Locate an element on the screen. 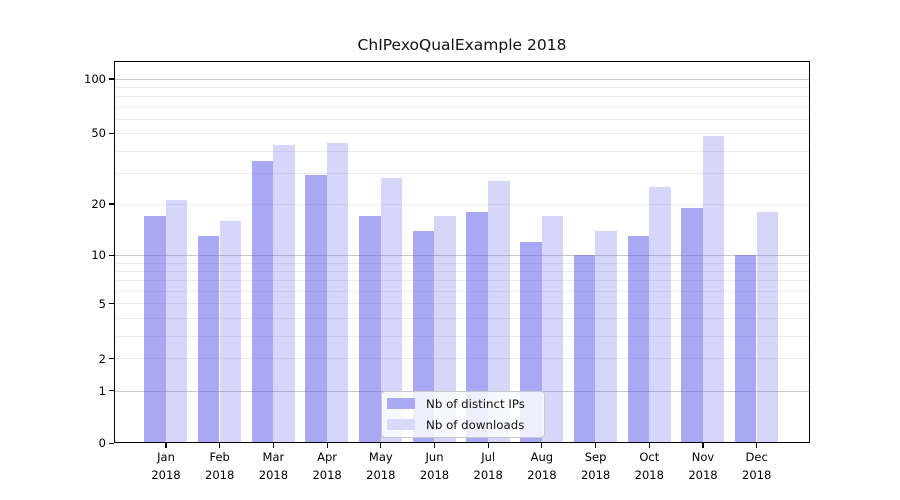 The width and height of the screenshot is (900, 500). legend-item-distinct-ips: Nb of distinct IPs is located at coordinates (462, 404).